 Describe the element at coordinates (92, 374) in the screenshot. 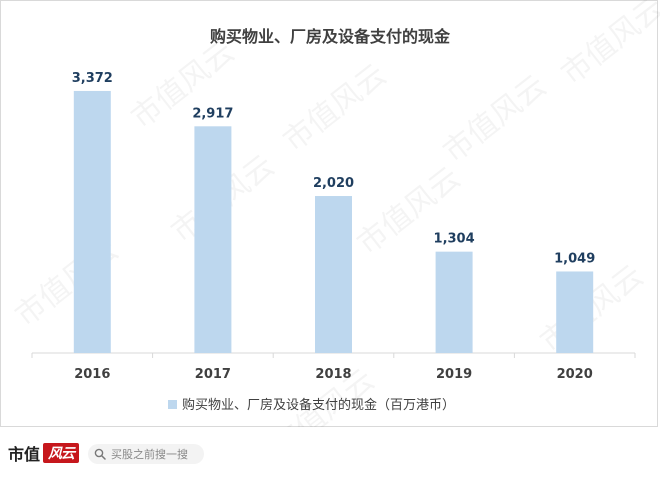

I see `x-tick-label-2016: 2016` at that location.